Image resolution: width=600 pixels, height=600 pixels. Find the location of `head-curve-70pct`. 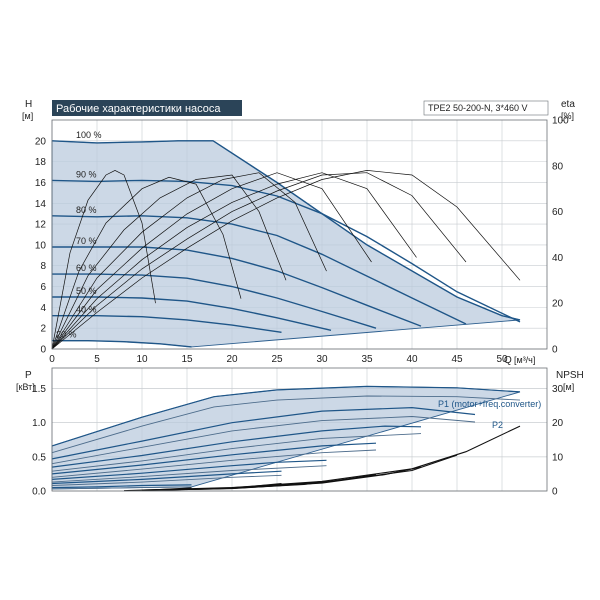

head-curve-70pct is located at coordinates (237, 286).